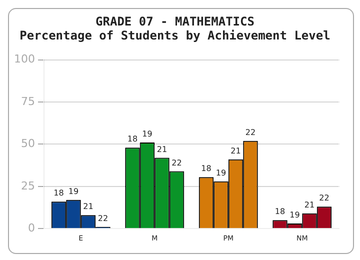 Image resolution: width=360 pixels, height=260 pixels. What do you see at coordinates (103, 218) in the screenshot?
I see `series-label: 22` at bounding box center [103, 218].